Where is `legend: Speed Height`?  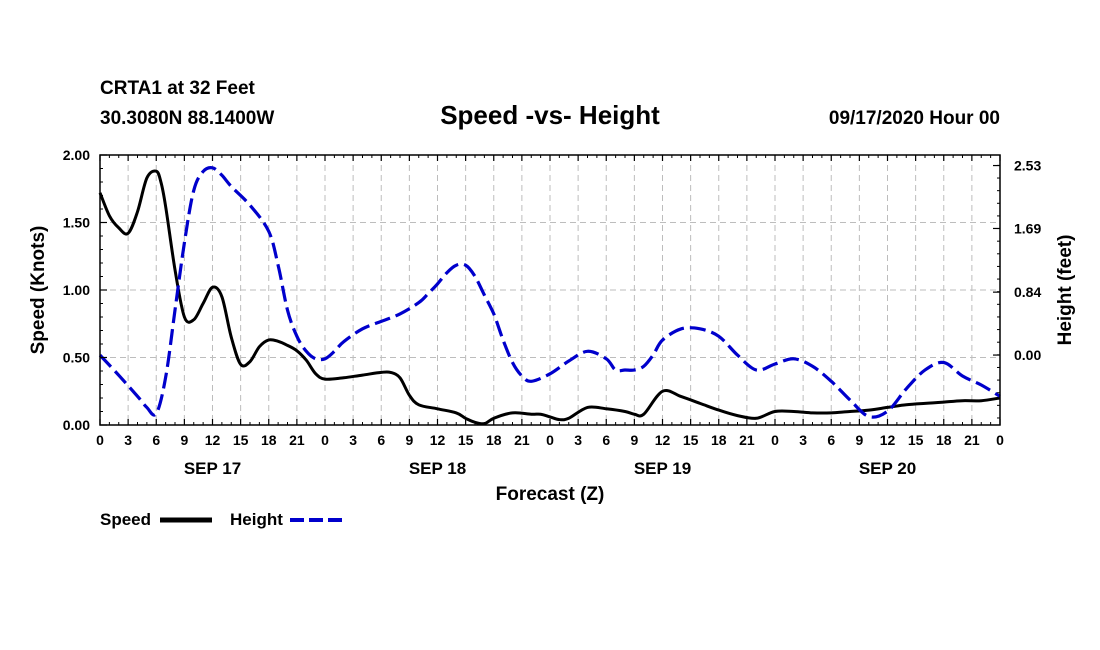
legend: Speed Height is located at coordinates (221, 519).